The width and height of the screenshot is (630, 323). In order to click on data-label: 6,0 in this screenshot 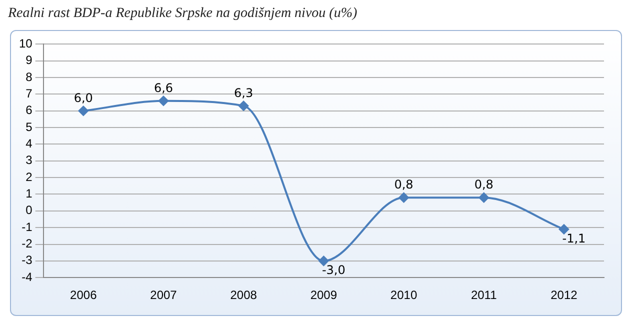, I will do `click(83, 98)`.